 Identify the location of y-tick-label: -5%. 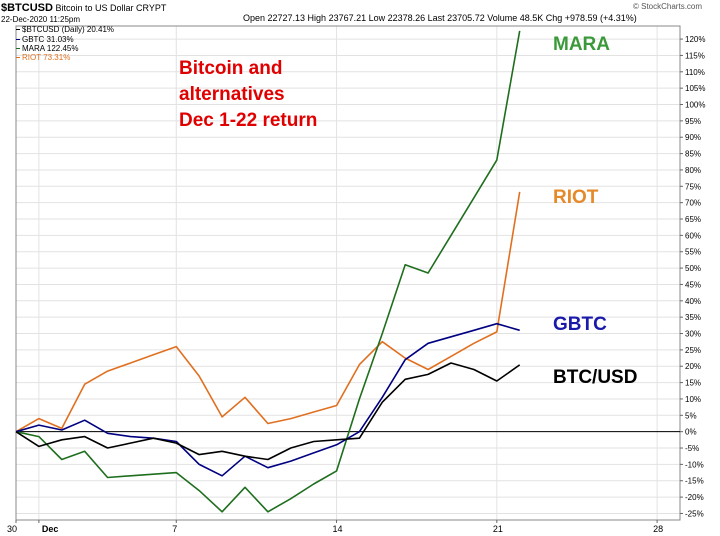
(692, 448).